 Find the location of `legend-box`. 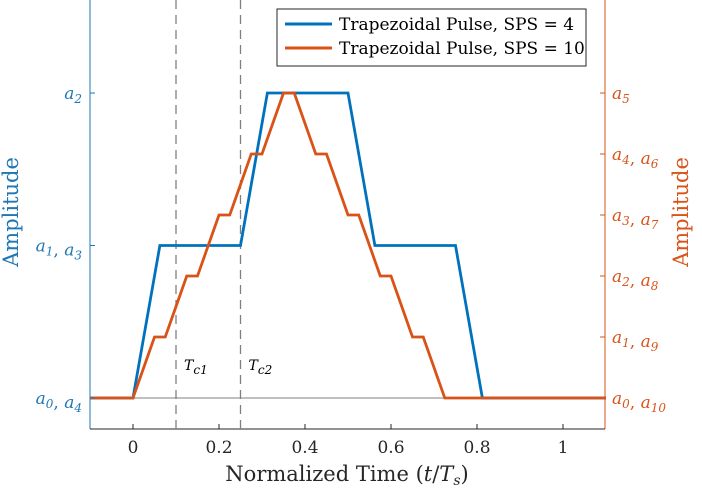

legend-box is located at coordinates (431, 37).